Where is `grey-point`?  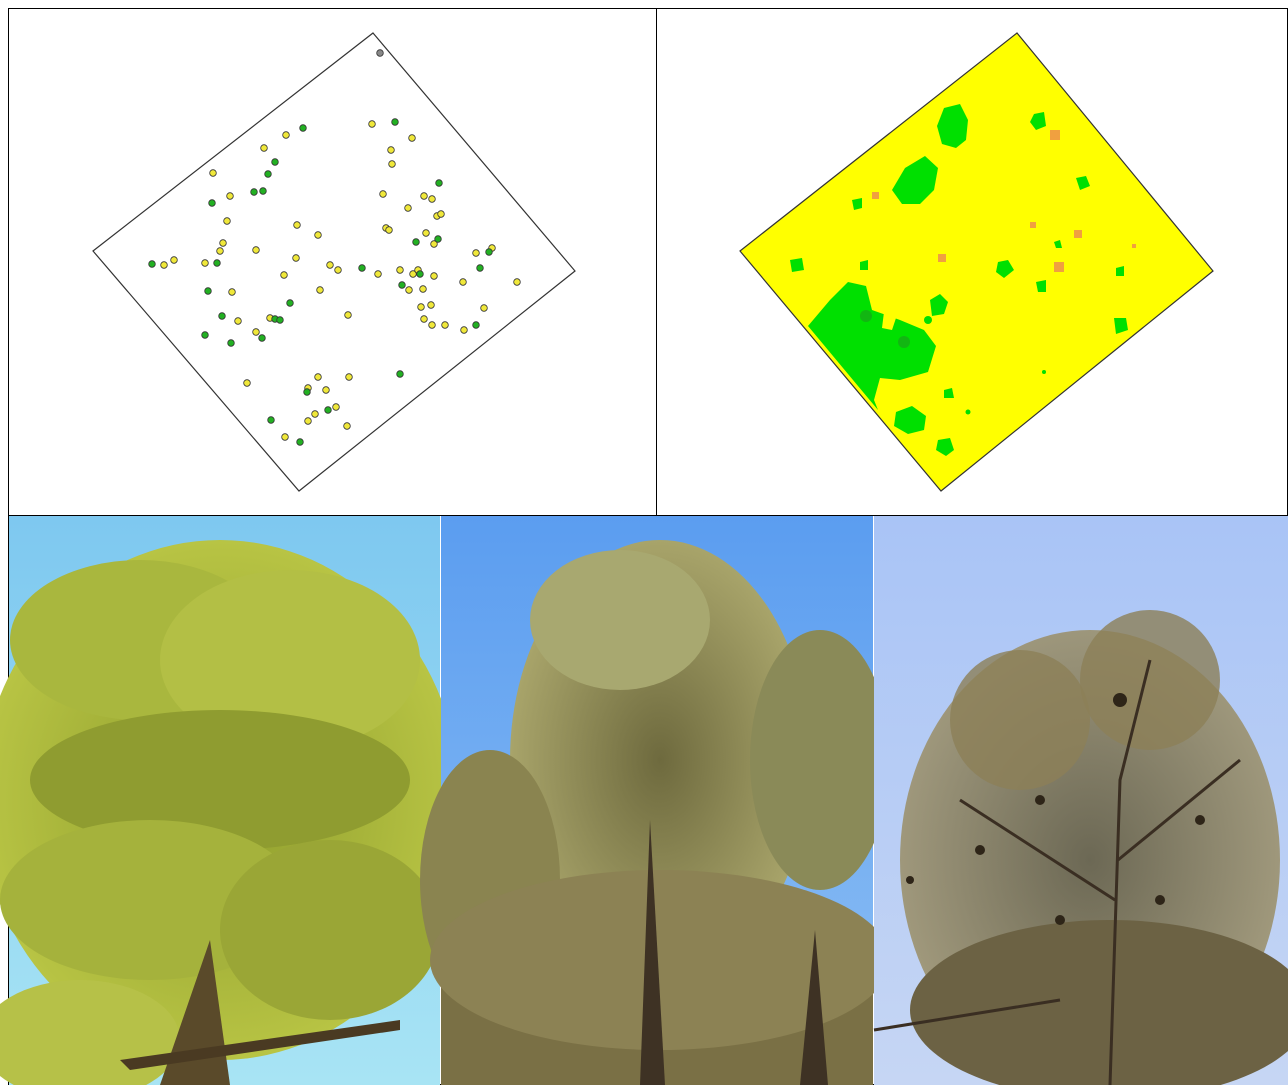
grey-point is located at coordinates (380, 53).